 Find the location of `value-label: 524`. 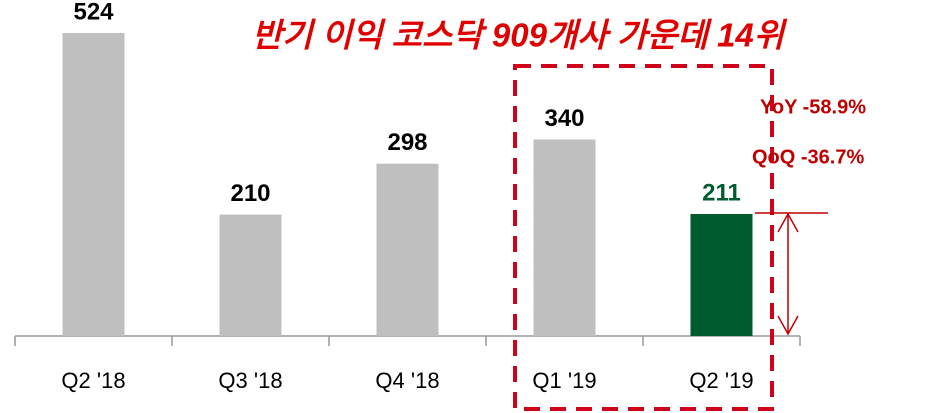

value-label: 524 is located at coordinates (93, 12).